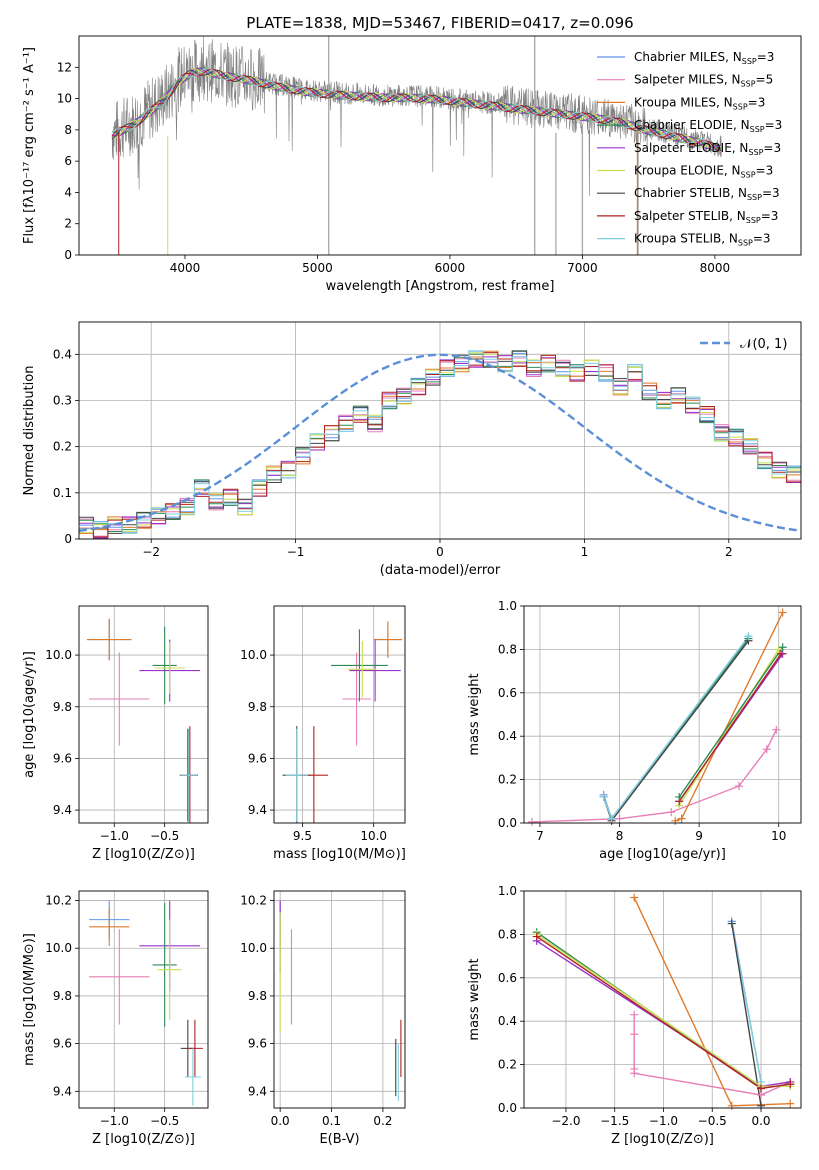 The height and width of the screenshot is (1170, 819). I want to click on spectrum-ytick-label: 2, so click(68, 224).